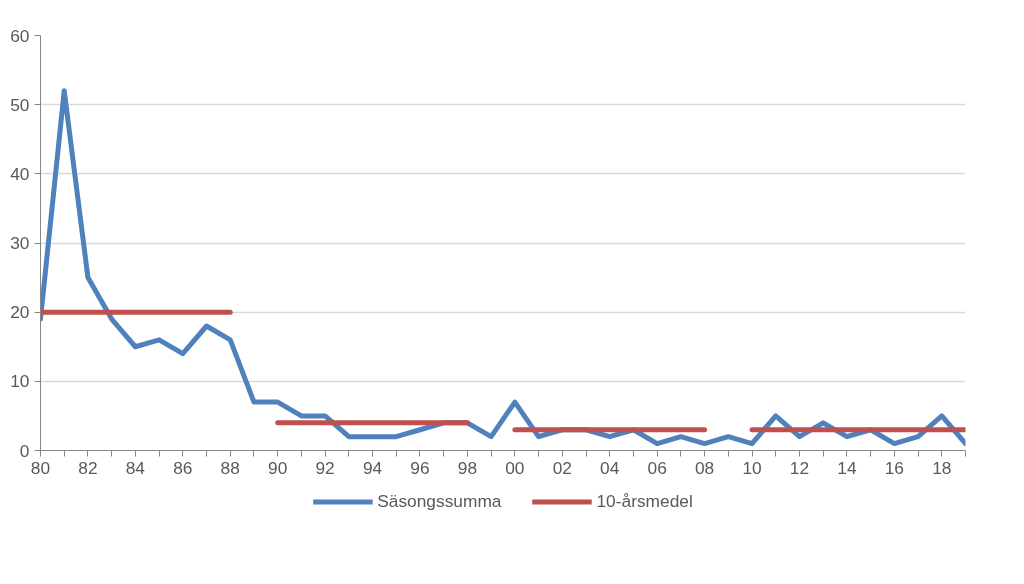  Describe the element at coordinates (20, 104) in the screenshot. I see `y-tick-label: 50` at that location.